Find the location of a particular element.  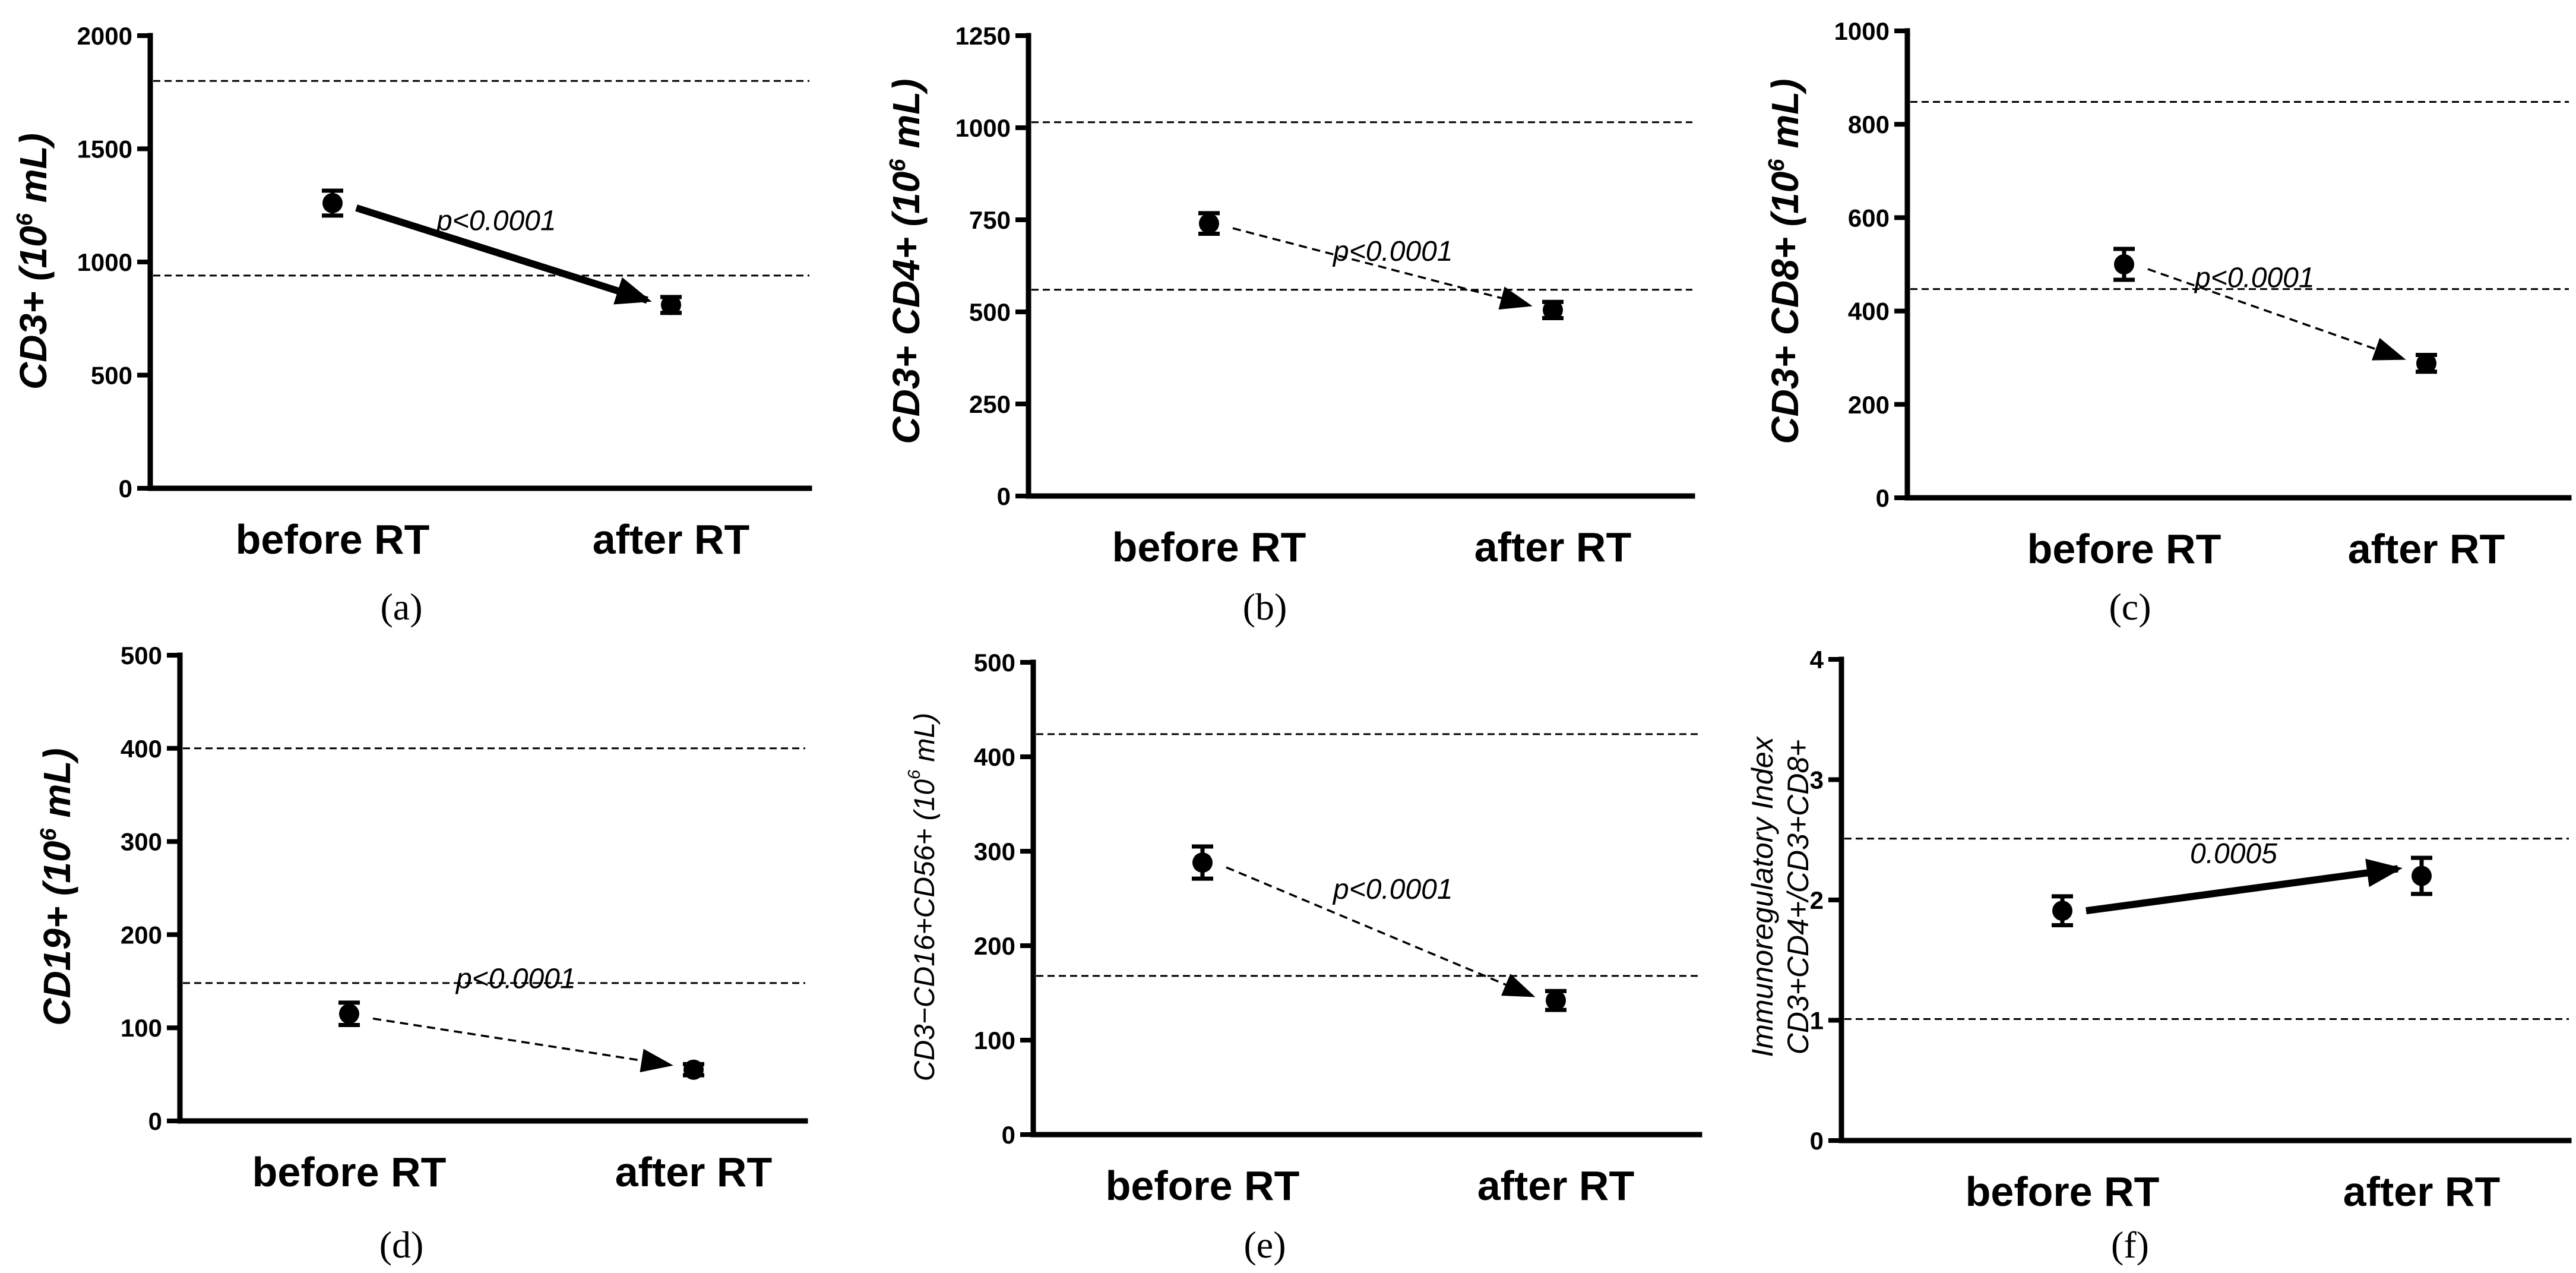

y-tick-label: 250 is located at coordinates (990, 404).